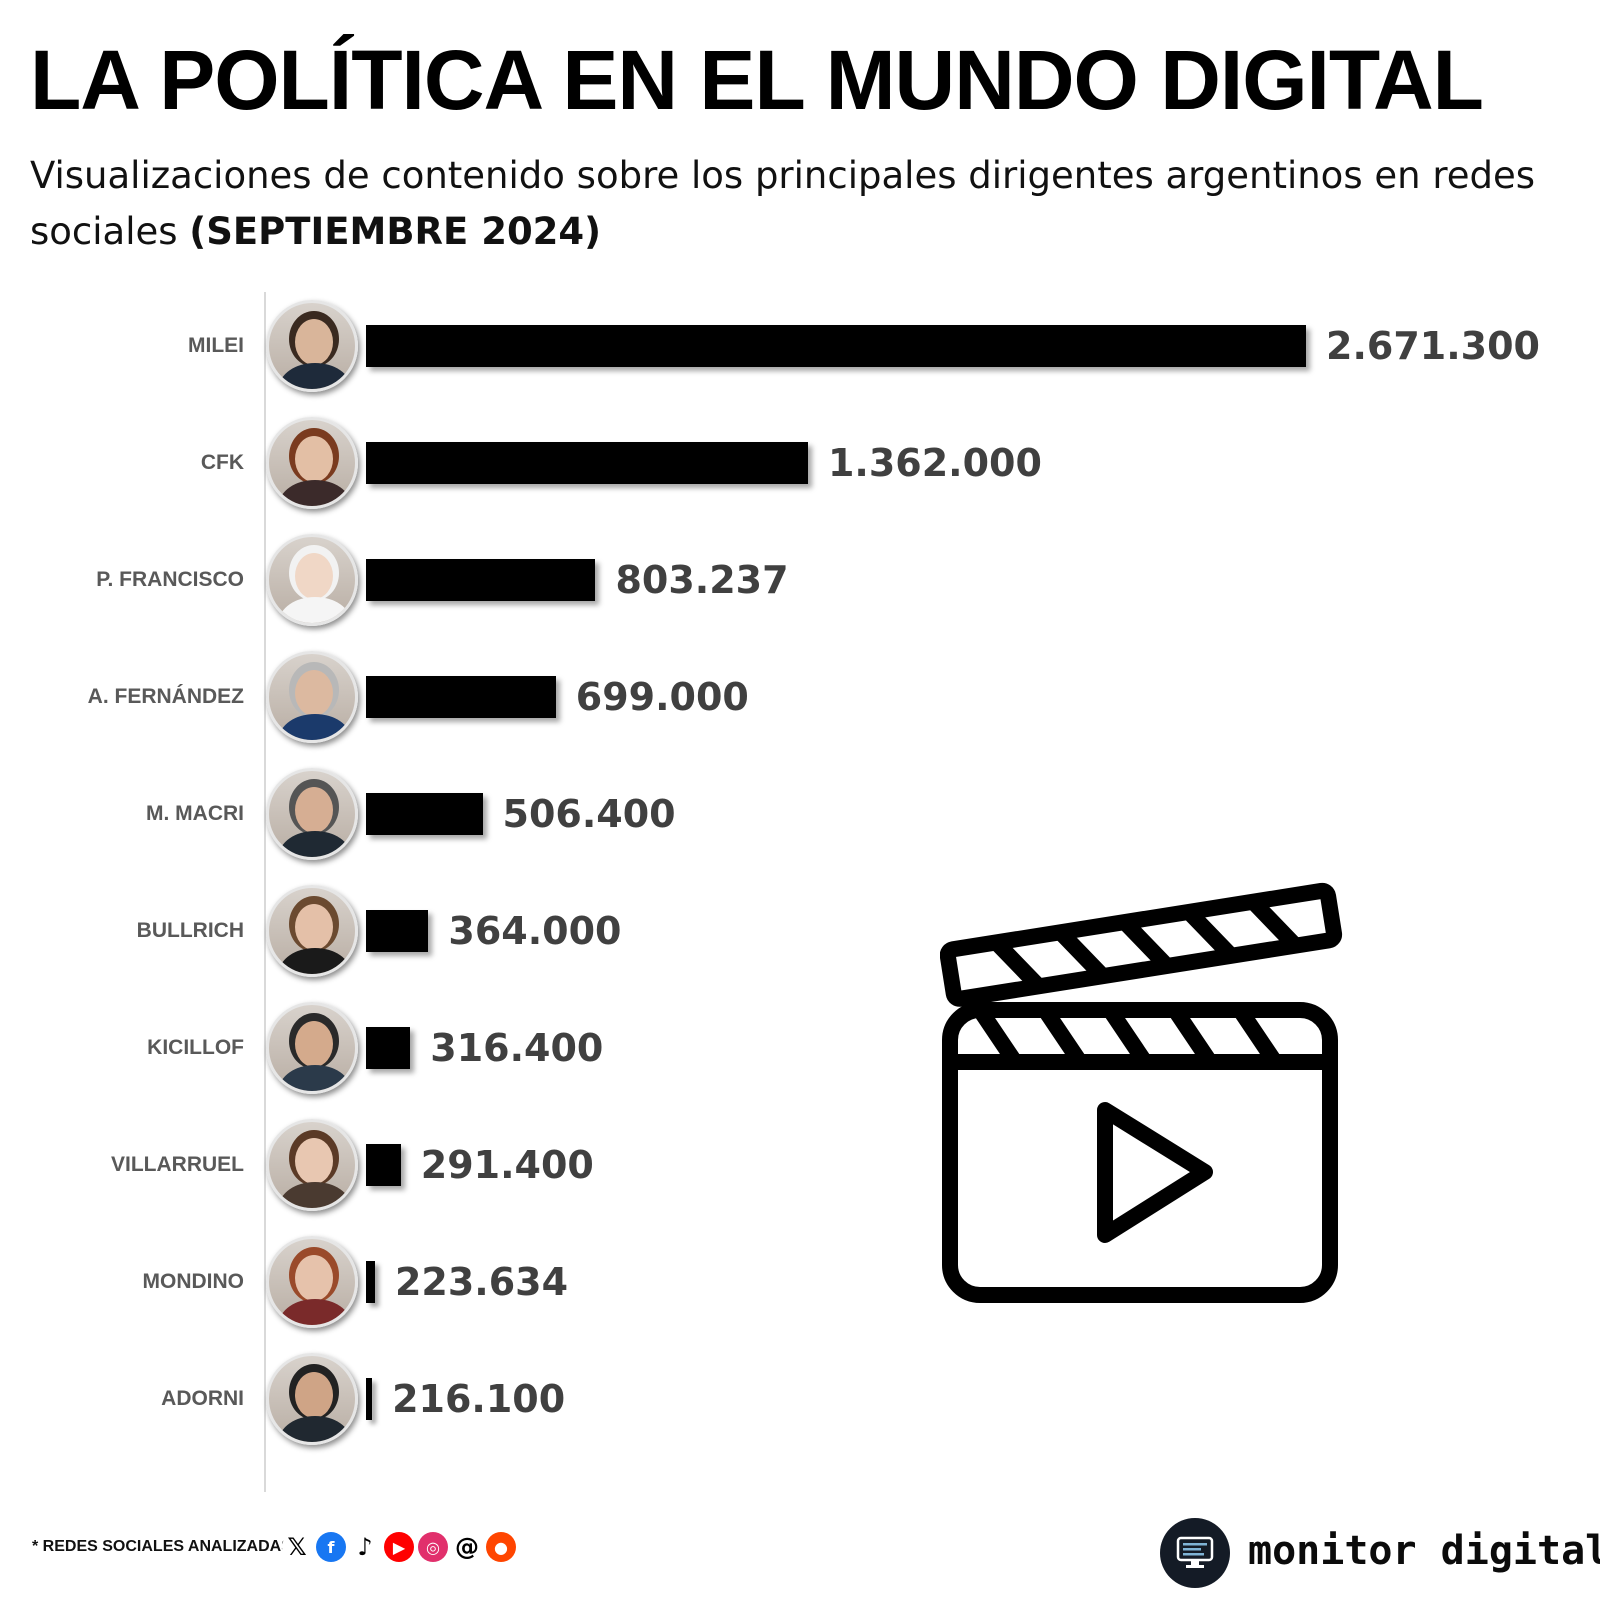 This screenshot has width=1600, height=1600. Describe the element at coordinates (1424, 1551) in the screenshot. I see `brand-name: monitor digital` at that location.